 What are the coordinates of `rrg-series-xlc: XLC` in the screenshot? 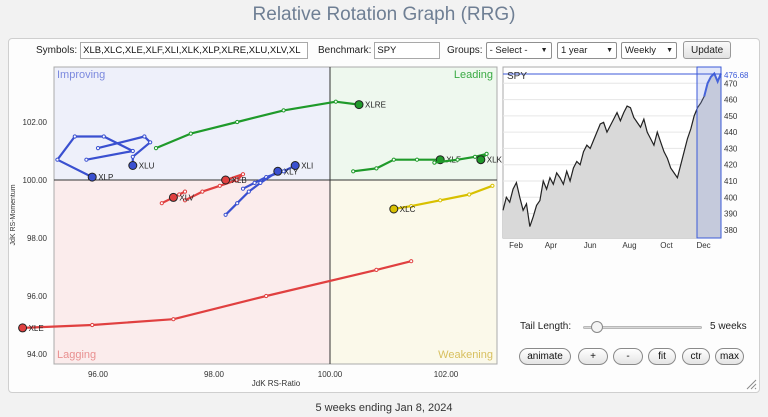 It's located at (442, 198).